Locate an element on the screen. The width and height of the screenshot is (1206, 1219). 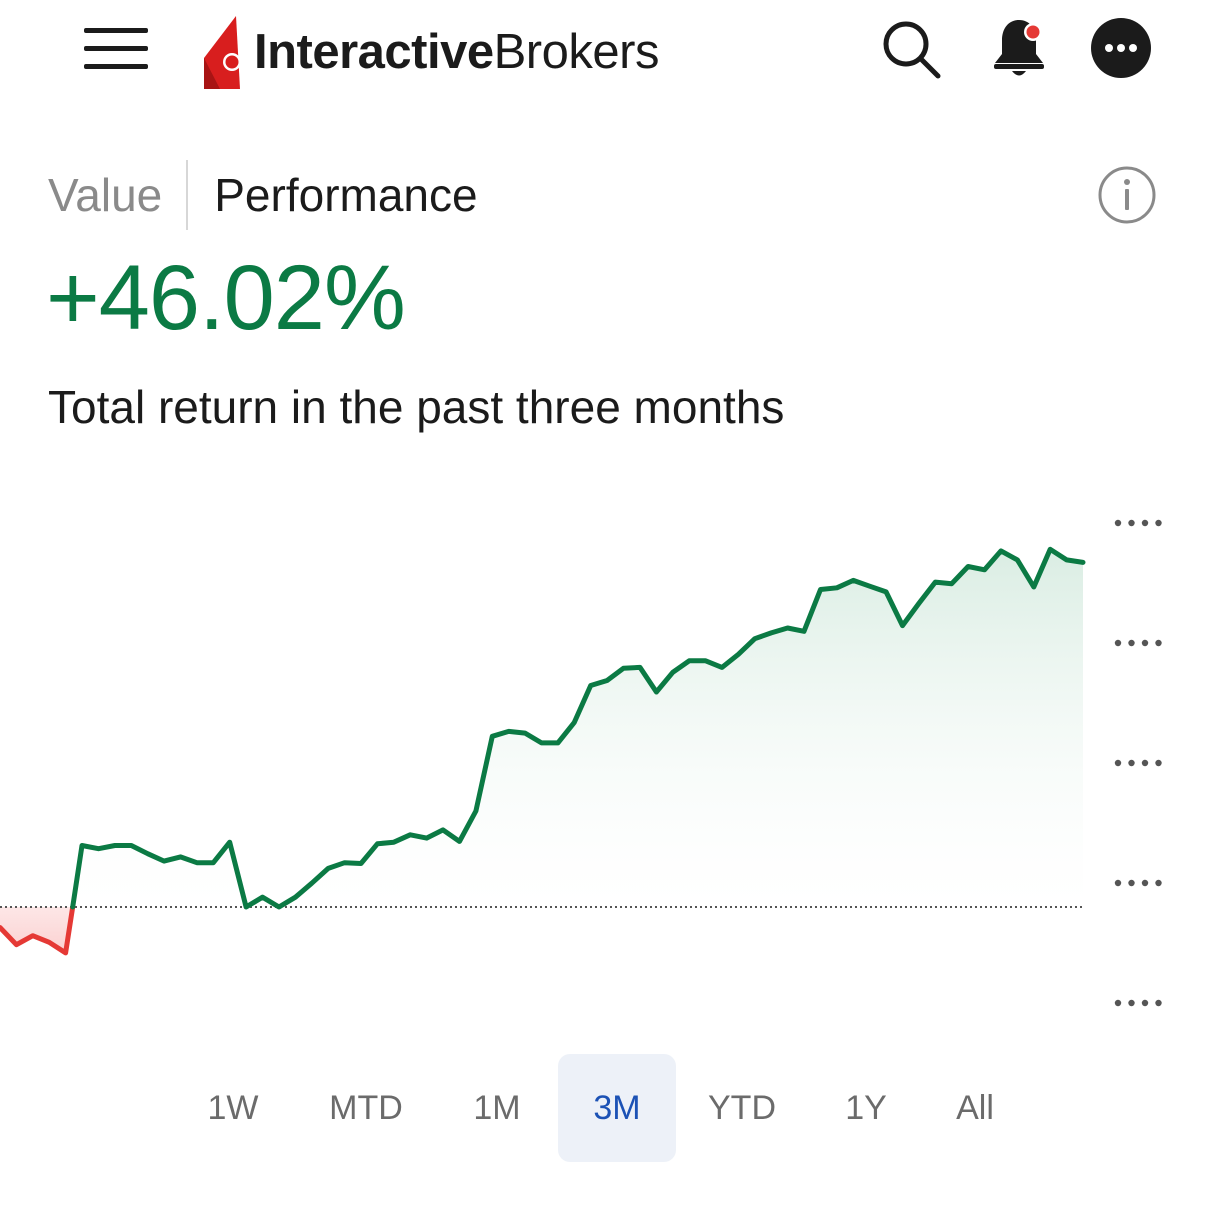
brand-logo-text: InteractiveBrokers is located at coordinates (456, 52).